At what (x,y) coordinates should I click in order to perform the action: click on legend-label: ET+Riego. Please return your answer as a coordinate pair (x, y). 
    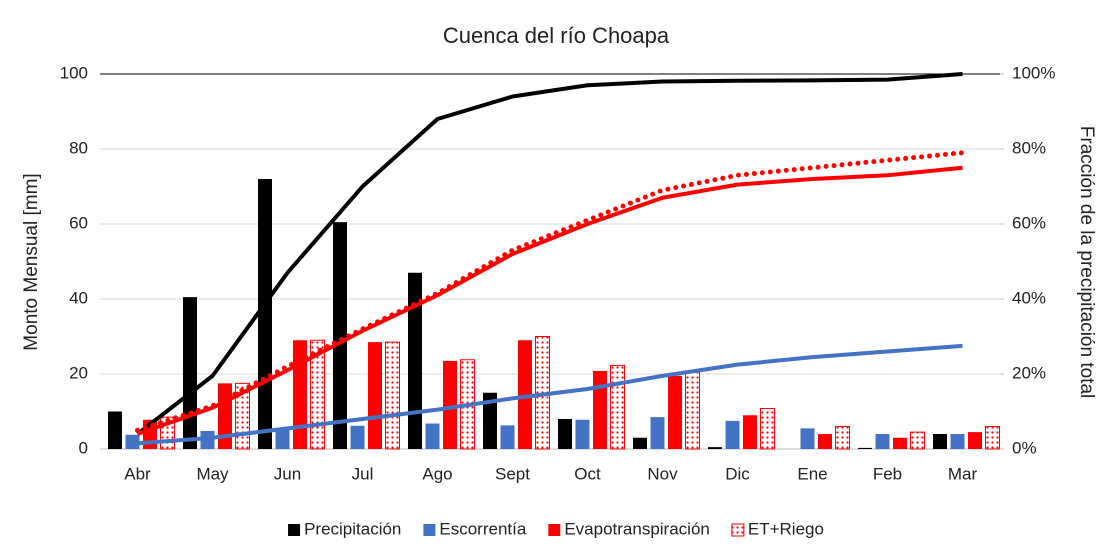
    Looking at the image, I should click on (786, 528).